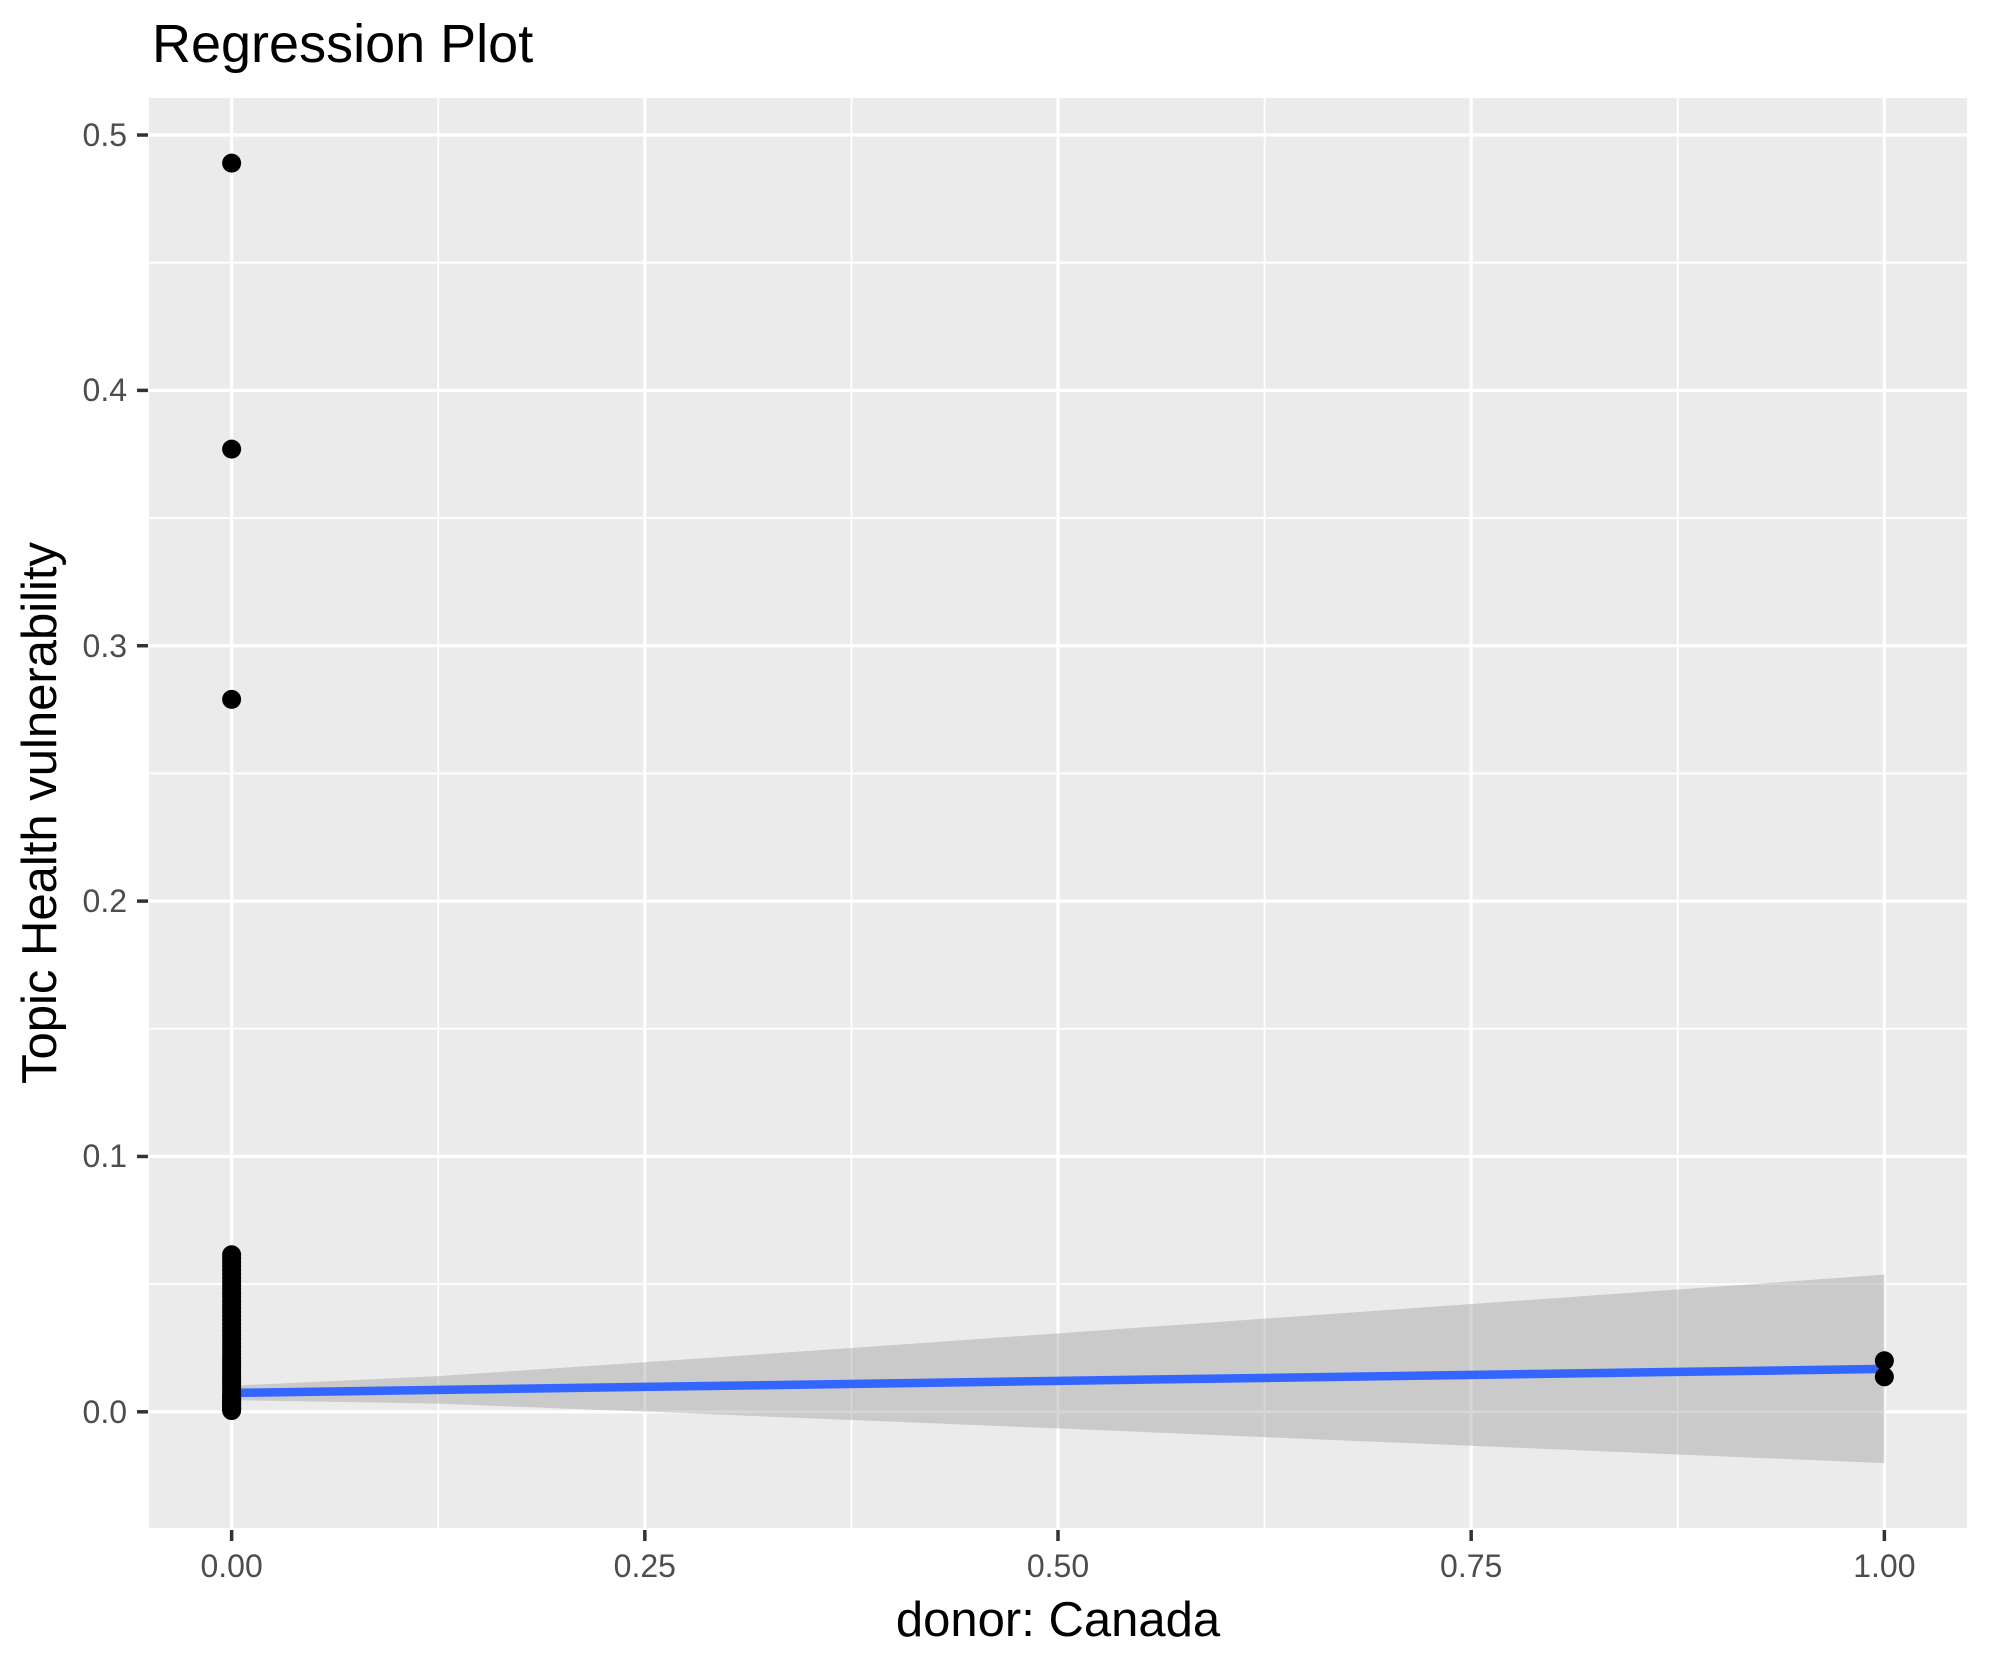 The height and width of the screenshot is (1665, 1990). I want to click on x-tick-label: 0.50, so click(1058, 1566).